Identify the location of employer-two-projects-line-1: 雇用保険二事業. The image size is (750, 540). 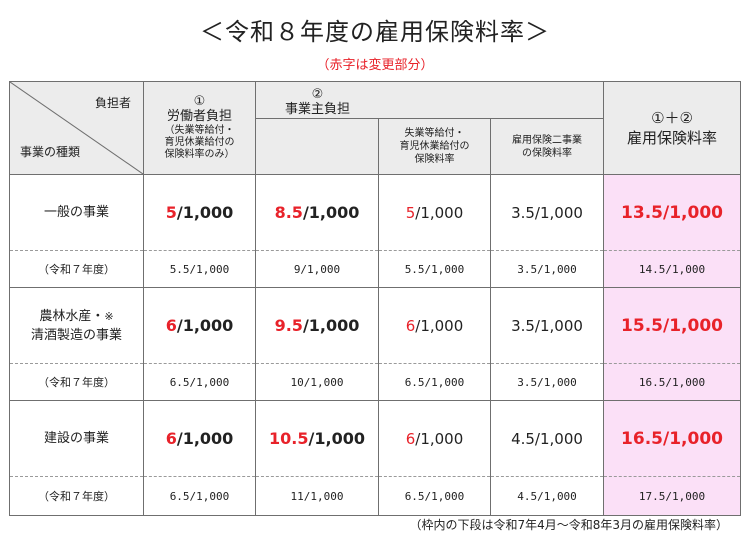
(547, 140).